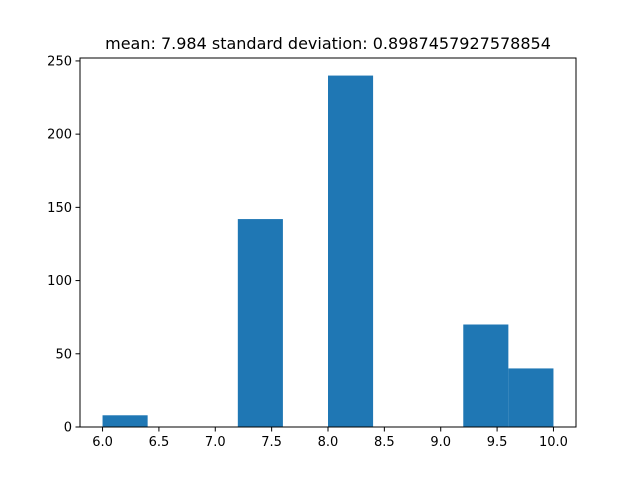 Image resolution: width=640 pixels, height=480 pixels. Describe the element at coordinates (63, 354) in the screenshot. I see `y-tick-label-1: 50` at that location.